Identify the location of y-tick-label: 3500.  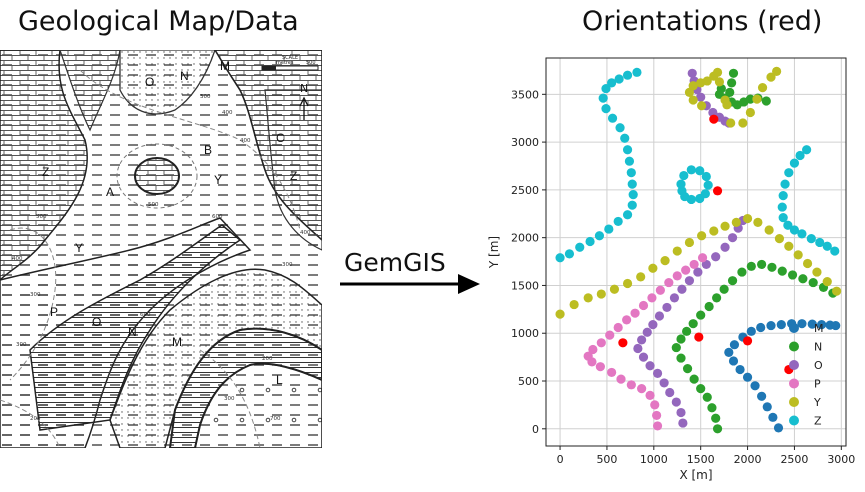
(525, 94).